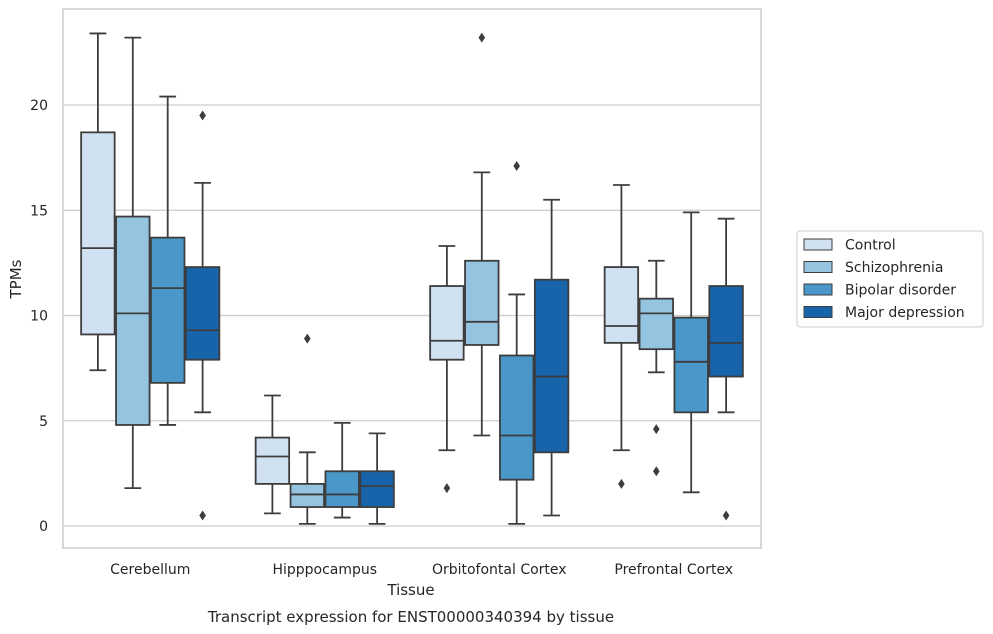 This screenshot has width=993, height=634. What do you see at coordinates (870, 246) in the screenshot?
I see `legend-entry-label: Control` at bounding box center [870, 246].